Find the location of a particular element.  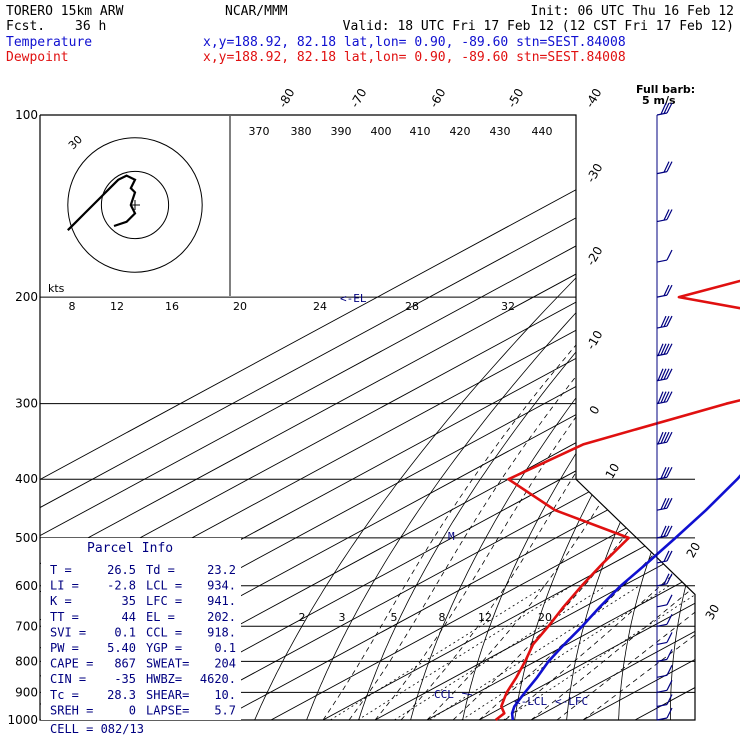

pressure-tick-label: 200 is located at coordinates (26, 297).